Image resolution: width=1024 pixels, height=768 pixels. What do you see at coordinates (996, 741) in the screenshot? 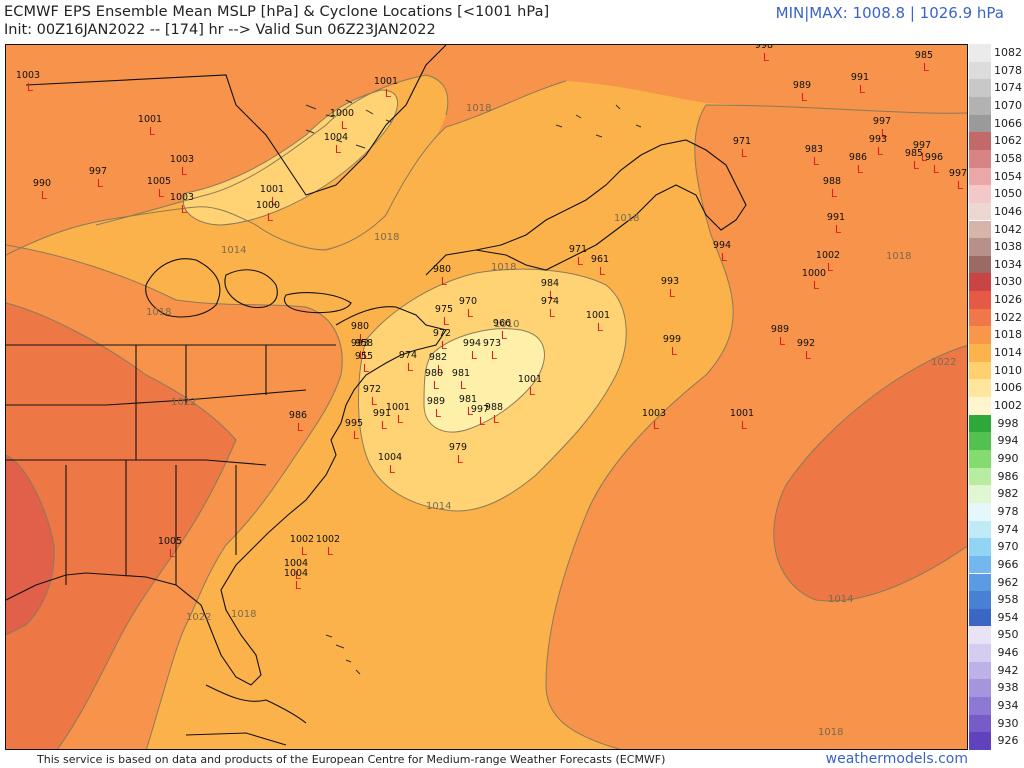
I see `legend-level-926: 926` at bounding box center [996, 741].